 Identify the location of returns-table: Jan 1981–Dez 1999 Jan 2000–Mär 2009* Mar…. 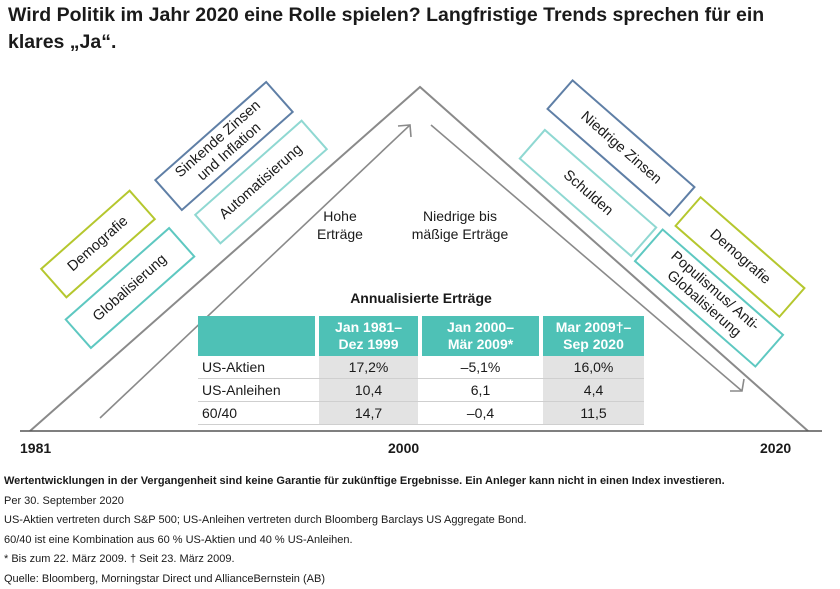
(421, 370).